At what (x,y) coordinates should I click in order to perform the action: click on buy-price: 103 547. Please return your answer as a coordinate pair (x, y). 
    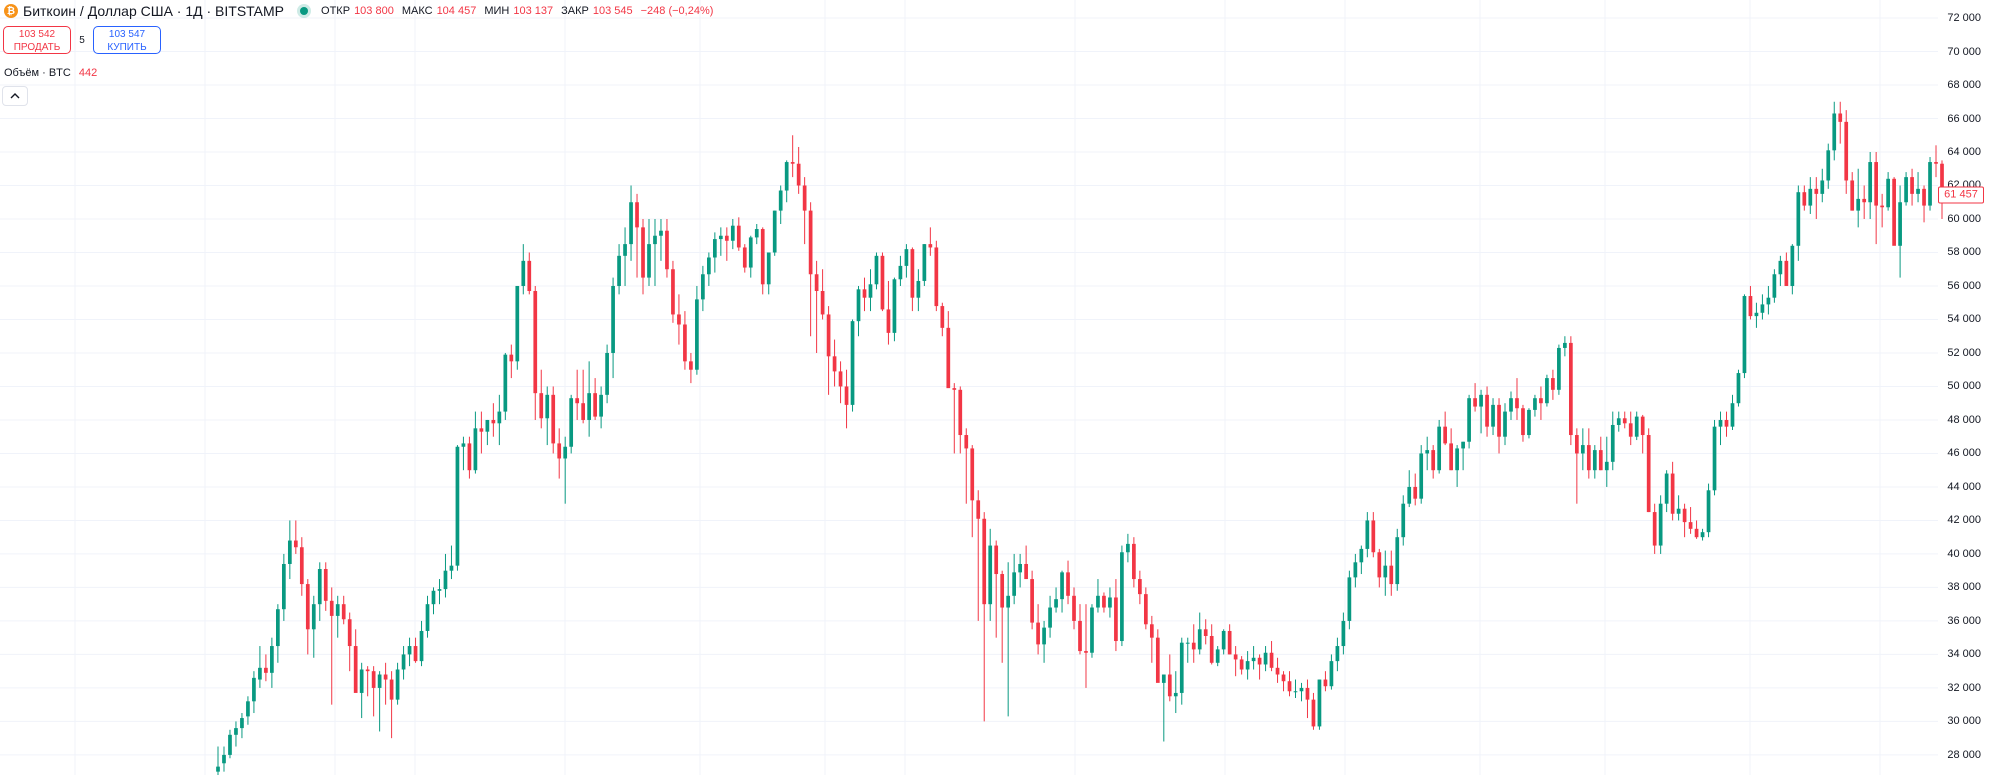
    Looking at the image, I should click on (127, 34).